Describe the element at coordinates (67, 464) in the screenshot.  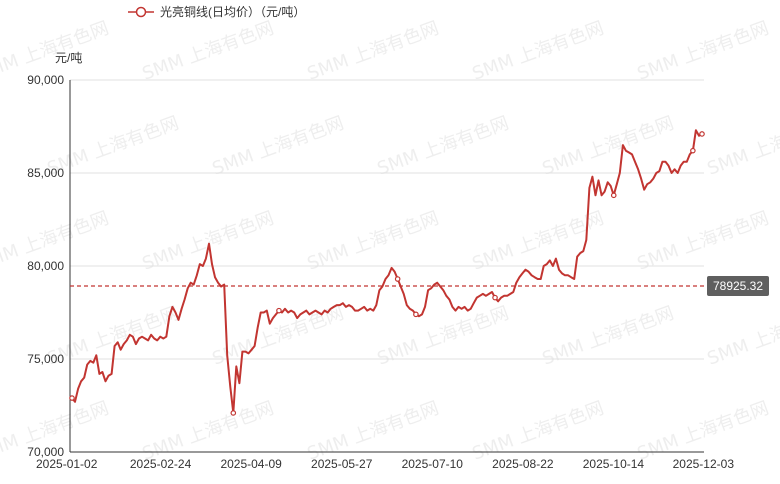
I see `x-tick-label: 2025-01-02` at that location.